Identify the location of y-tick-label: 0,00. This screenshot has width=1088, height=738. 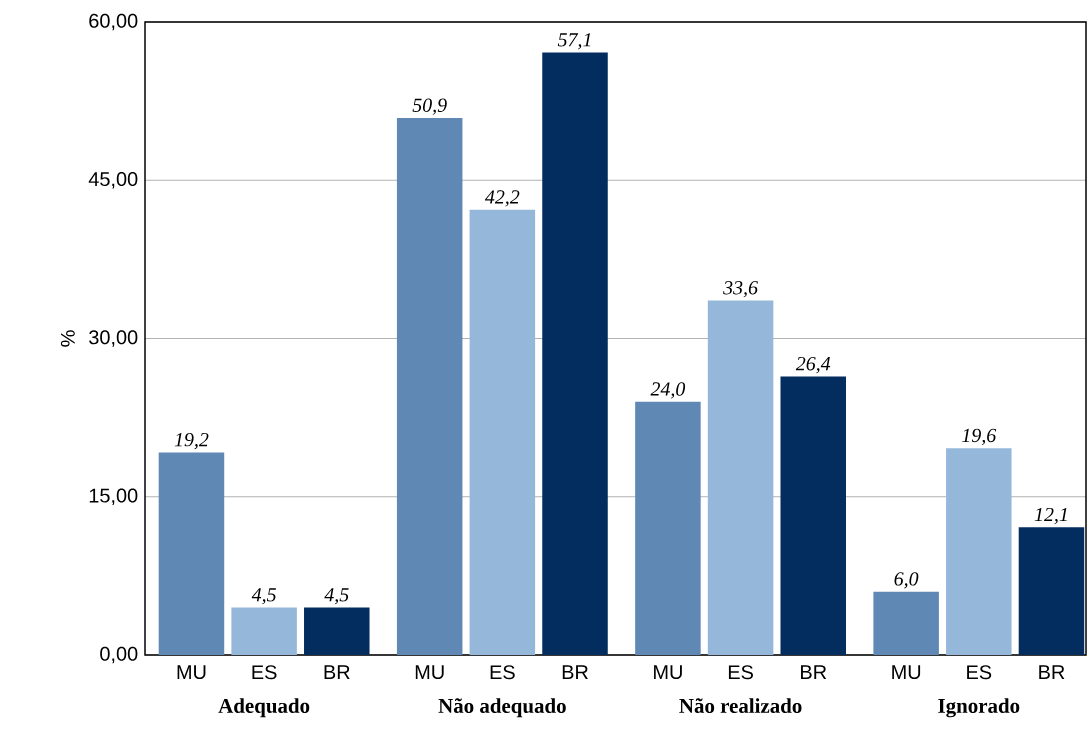
(119, 655).